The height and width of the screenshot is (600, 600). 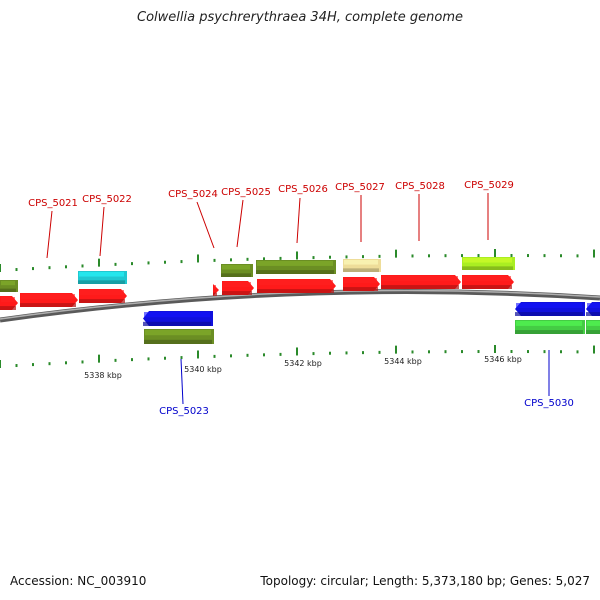 What do you see at coordinates (246, 192) in the screenshot?
I see `gene-label-cps-5025: CPS_5025` at bounding box center [246, 192].